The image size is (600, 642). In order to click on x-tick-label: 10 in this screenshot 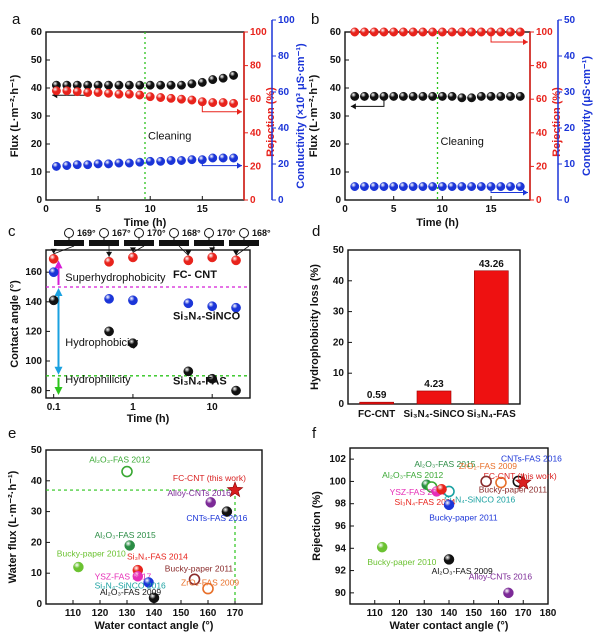, I will do `click(213, 407)`.